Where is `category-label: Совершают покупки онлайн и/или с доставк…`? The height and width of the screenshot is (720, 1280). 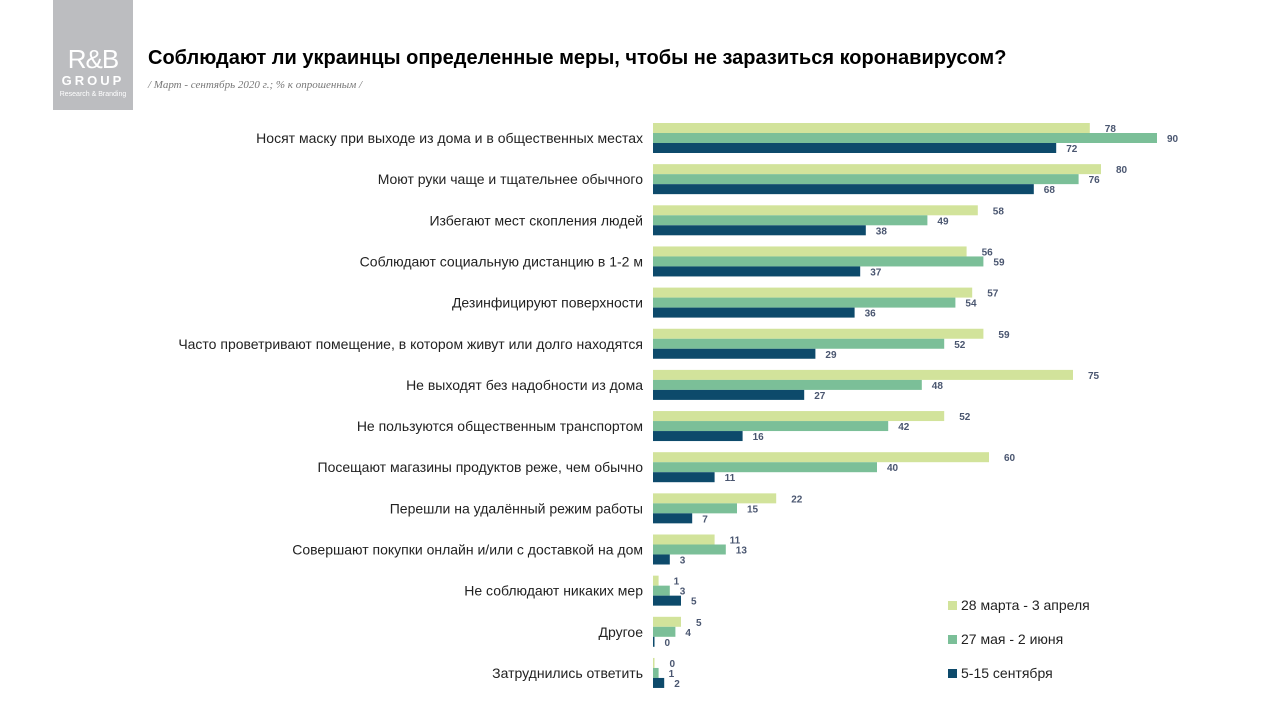 category-label: Совершают покупки онлайн и/или с доставк… is located at coordinates (467, 550).